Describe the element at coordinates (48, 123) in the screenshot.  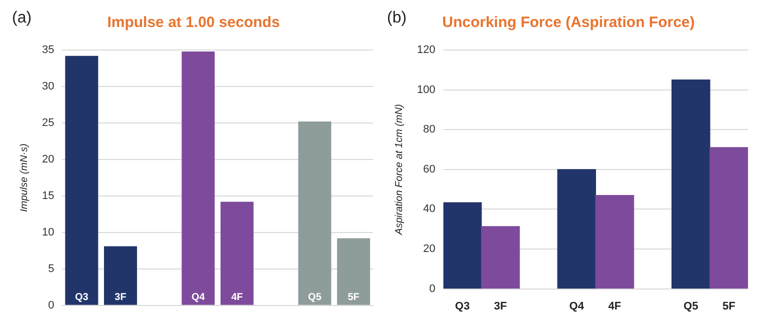
I see `y-tick-label: 25` at that location.